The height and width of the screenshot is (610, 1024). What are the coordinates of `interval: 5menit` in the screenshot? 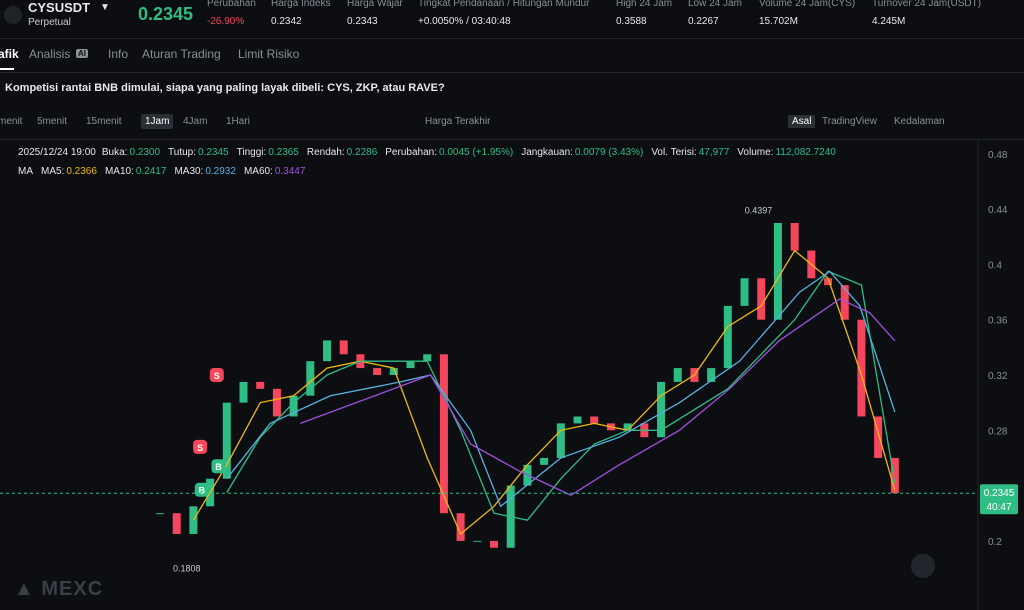 It's located at (52, 121).